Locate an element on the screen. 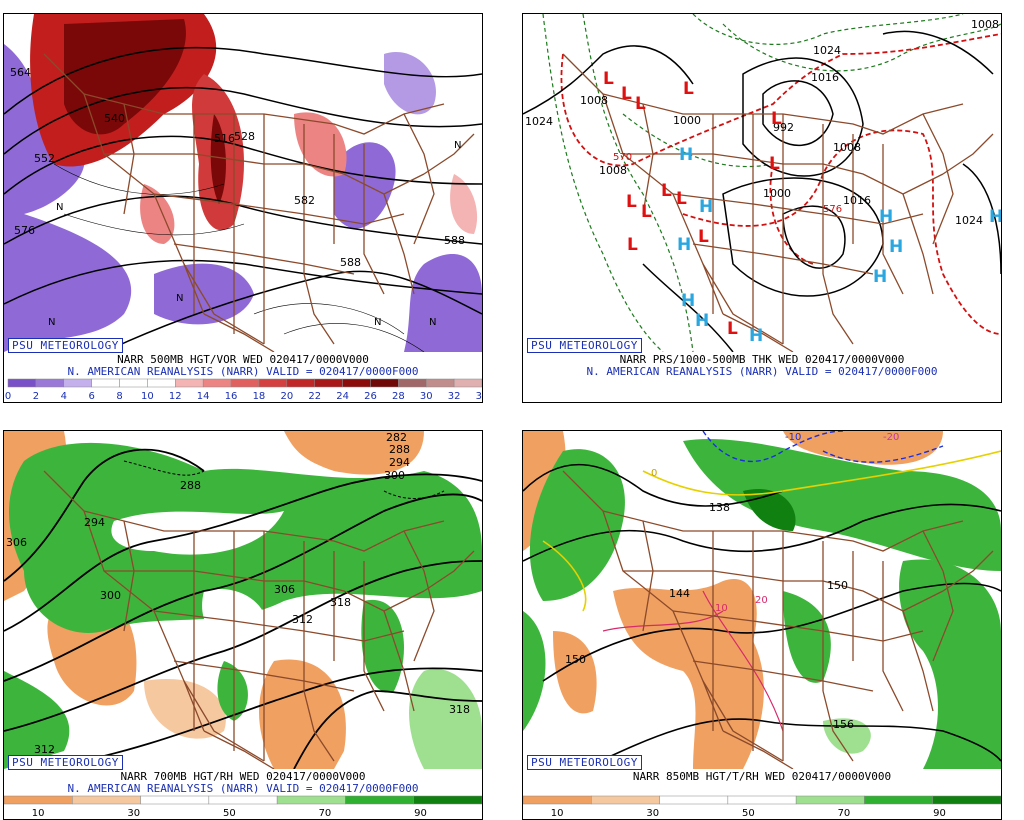 The height and width of the screenshot is (820, 1024). temperature-label: 20 is located at coordinates (761, 600).